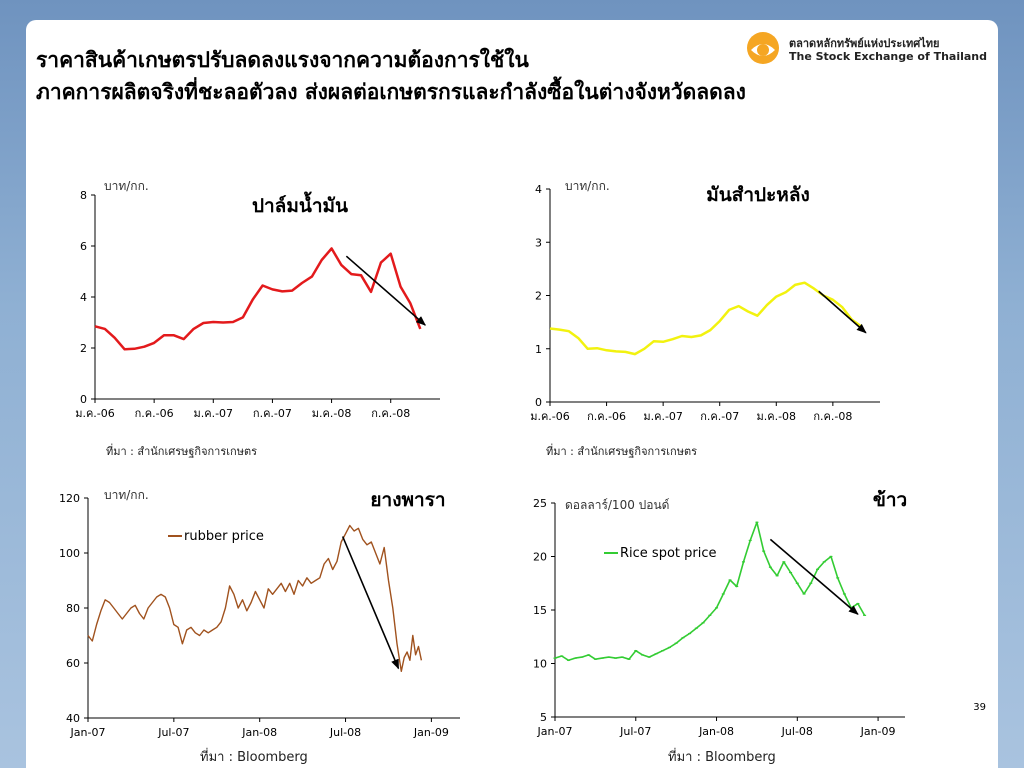 The height and width of the screenshot is (768, 1024). Describe the element at coordinates (979, 707) in the screenshot. I see `page-number: 39` at that location.